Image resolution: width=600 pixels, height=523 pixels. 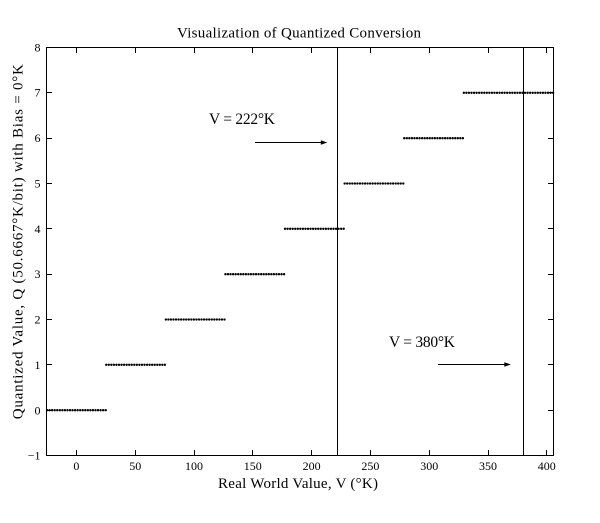 I want to click on svg-text: 150, so click(x=253, y=466).